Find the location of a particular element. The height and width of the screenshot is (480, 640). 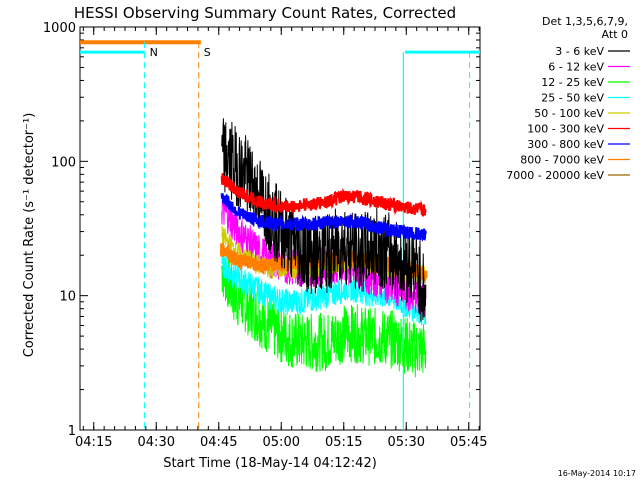

legend-header: Det 1,3,5,6,7,9, is located at coordinates (585, 21).